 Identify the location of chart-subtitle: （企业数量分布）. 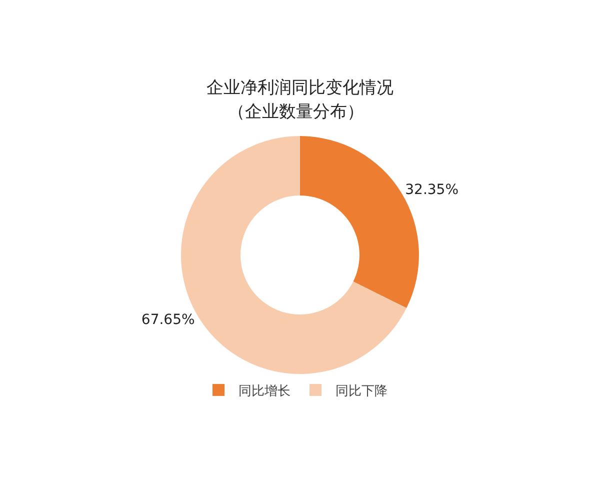
(296, 112).